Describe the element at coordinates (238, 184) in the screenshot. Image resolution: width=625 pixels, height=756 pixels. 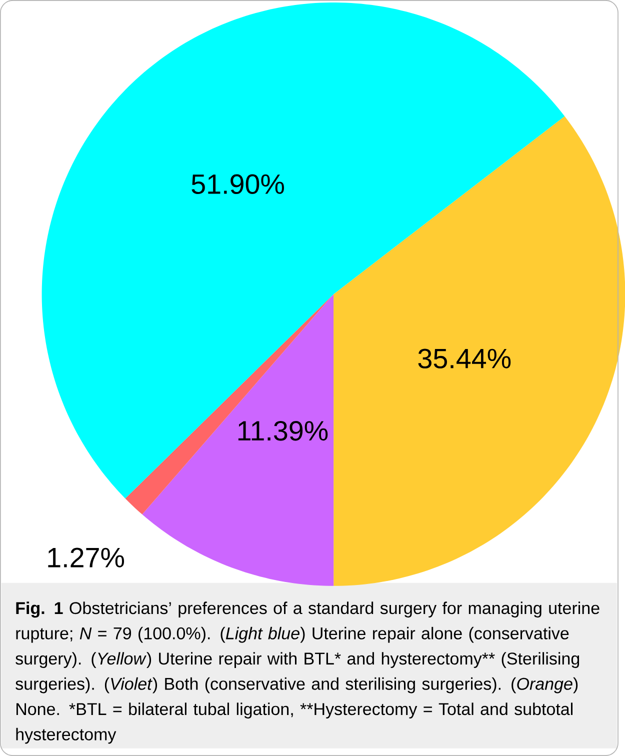
I see `data-label: 51.90%` at that location.